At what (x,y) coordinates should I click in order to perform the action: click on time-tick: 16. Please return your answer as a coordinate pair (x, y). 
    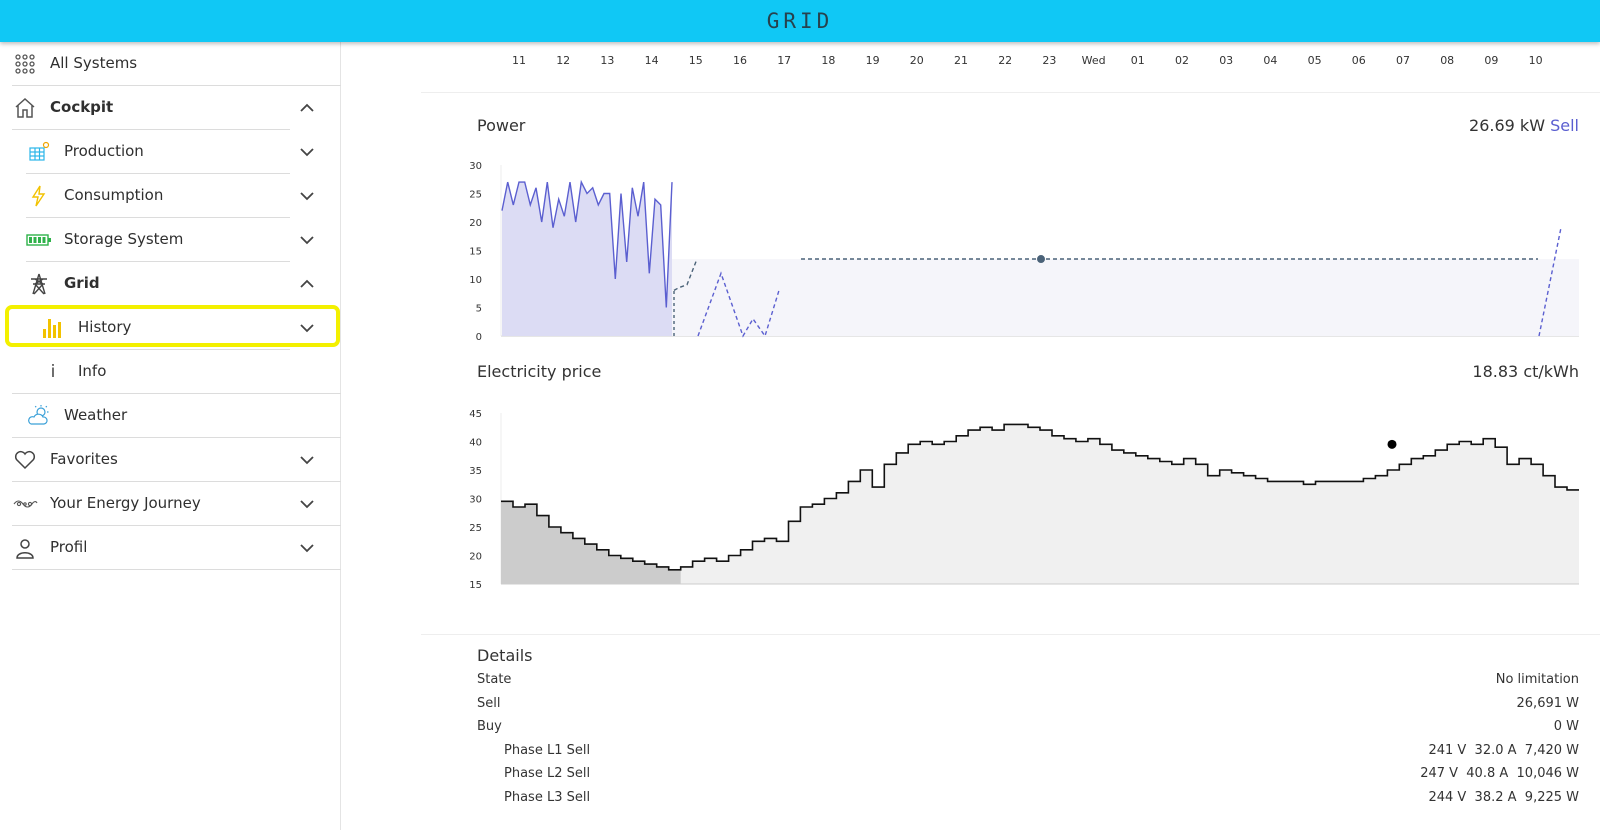
    Looking at the image, I should click on (740, 60).